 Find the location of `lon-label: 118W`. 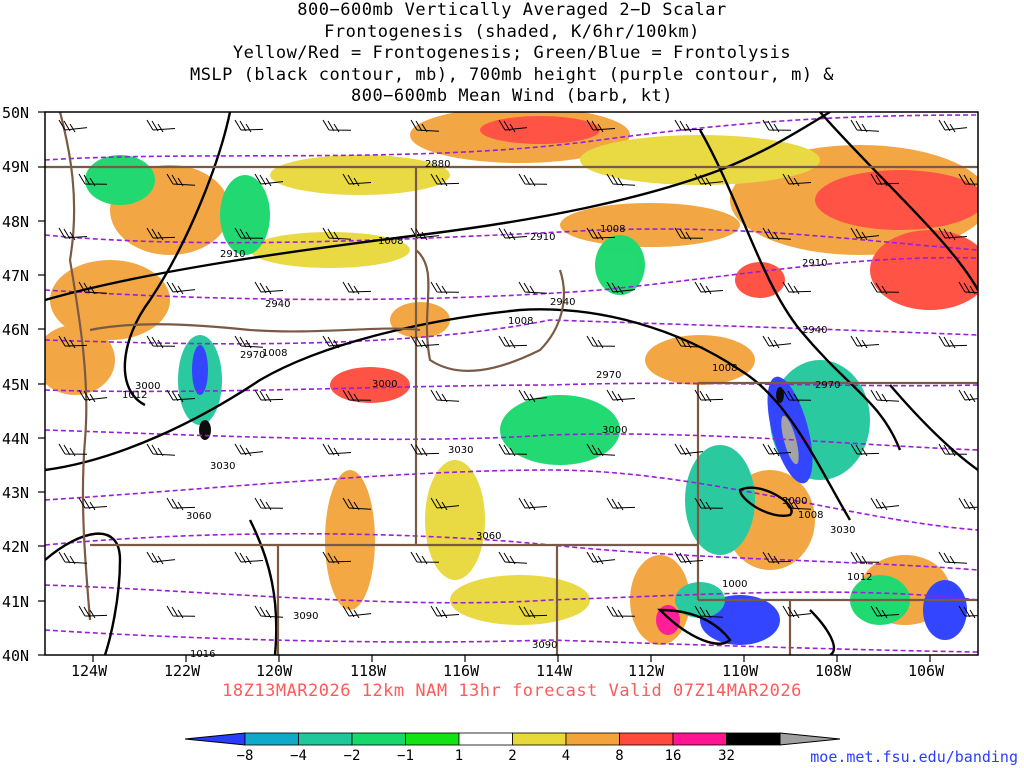

lon-label: 118W is located at coordinates (368, 671).